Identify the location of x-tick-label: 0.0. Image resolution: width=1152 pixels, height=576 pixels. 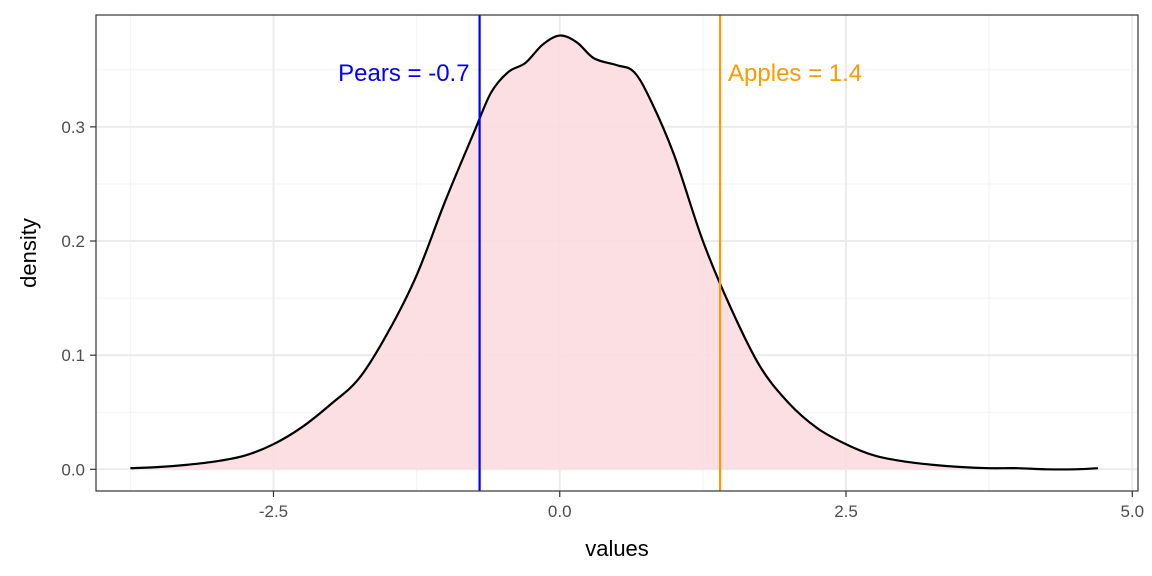
(560, 511).